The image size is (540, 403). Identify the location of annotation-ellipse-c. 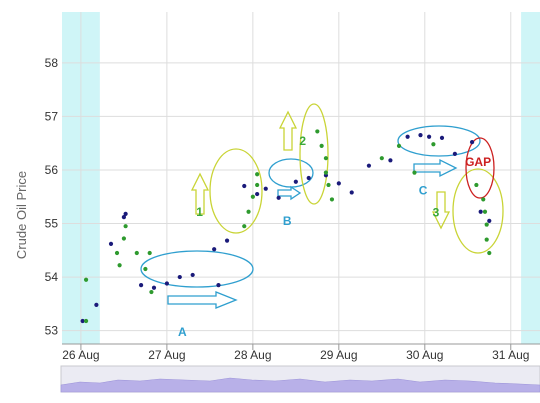
(439, 141).